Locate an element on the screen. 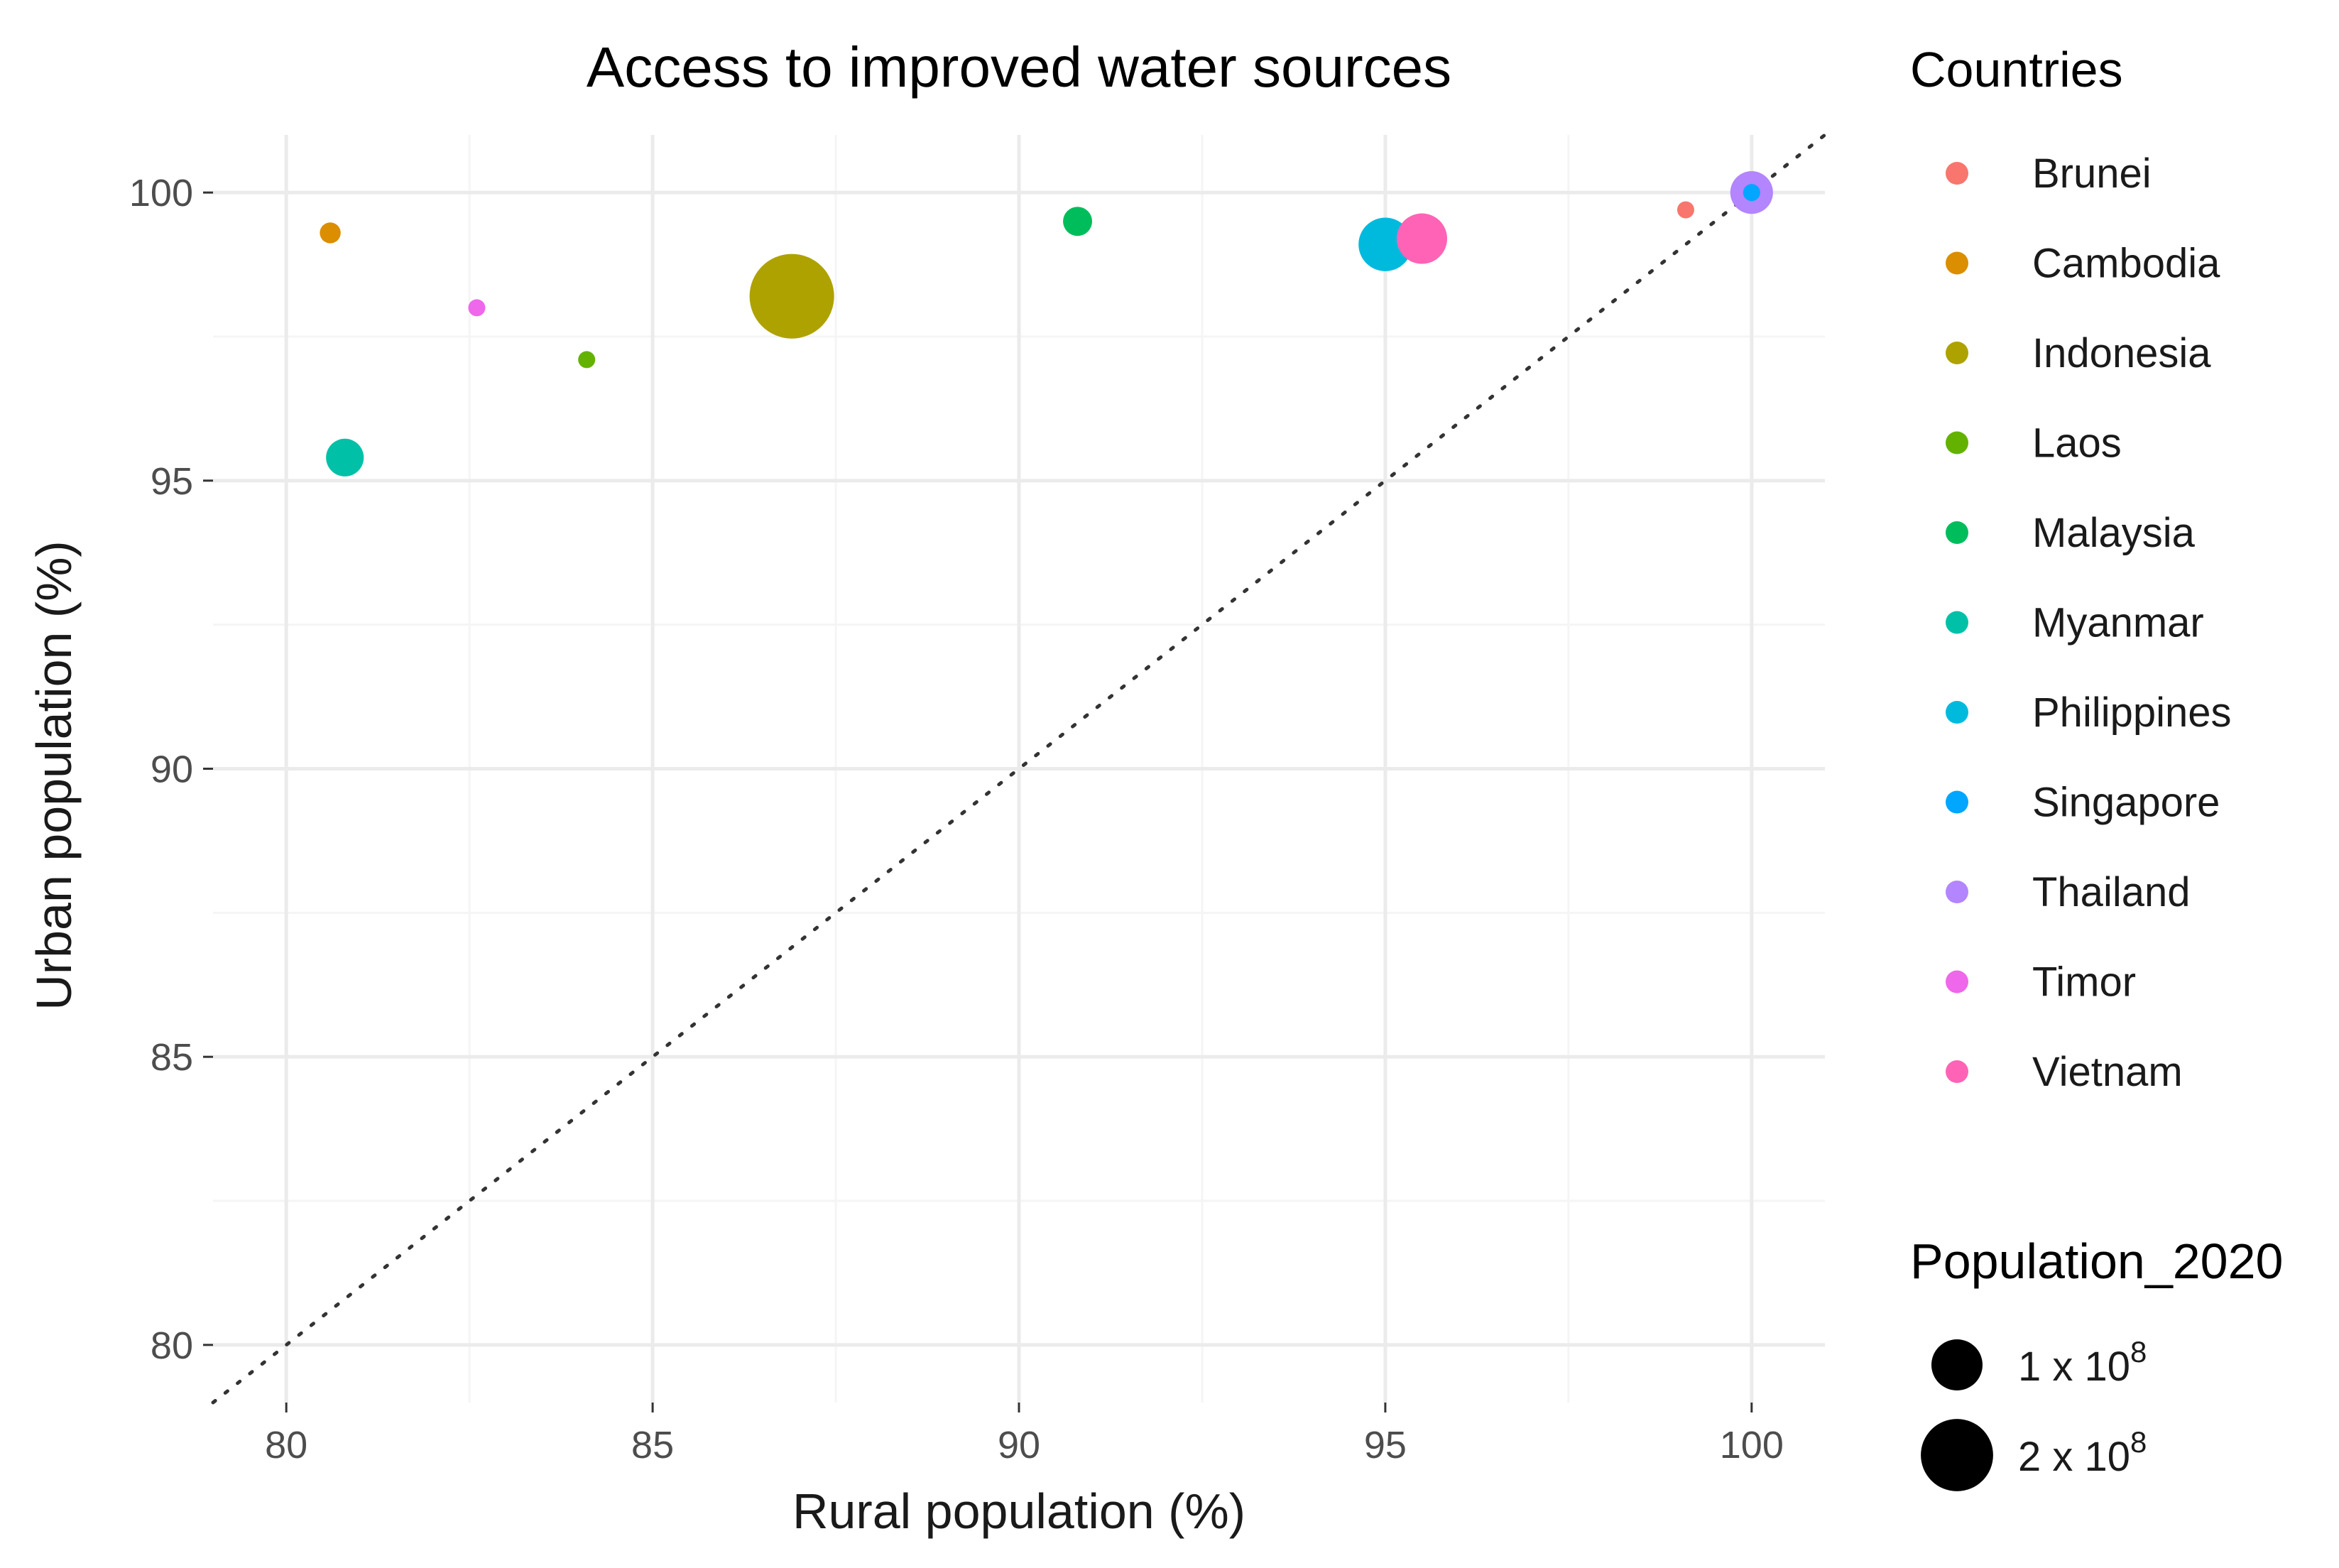 This screenshot has height=1568, width=2339. y-tick-label: 90 is located at coordinates (172, 769).